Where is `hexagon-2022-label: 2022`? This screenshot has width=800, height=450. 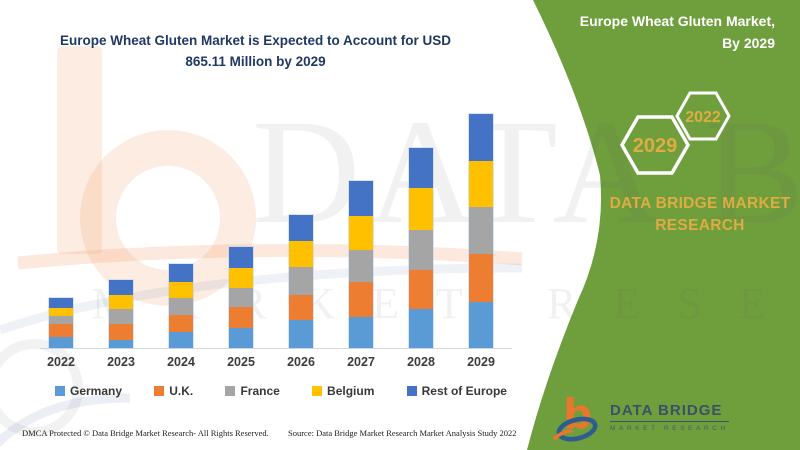 hexagon-2022-label: 2022 is located at coordinates (703, 117).